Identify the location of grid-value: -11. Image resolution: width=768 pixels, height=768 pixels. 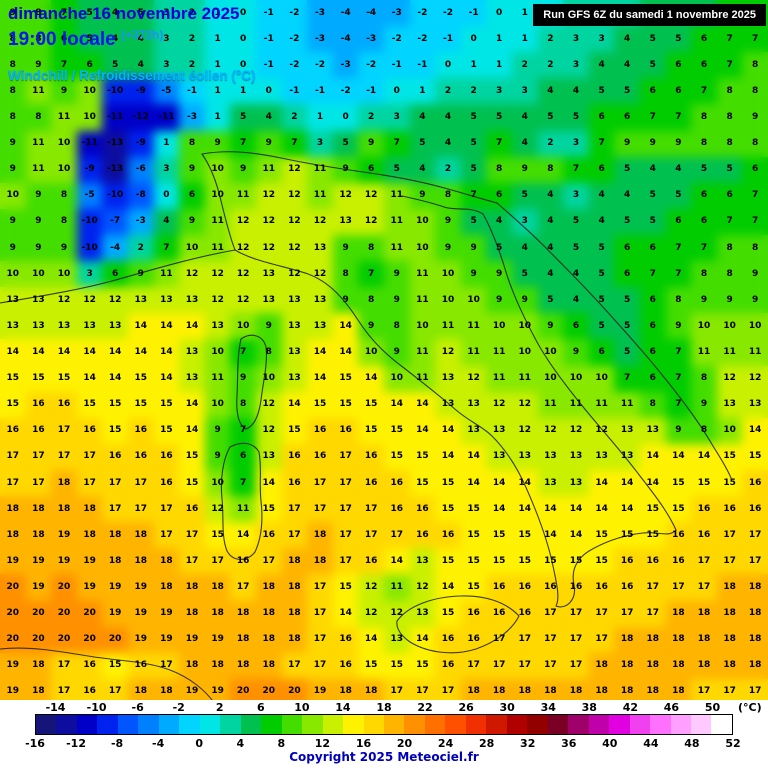
(166, 116).